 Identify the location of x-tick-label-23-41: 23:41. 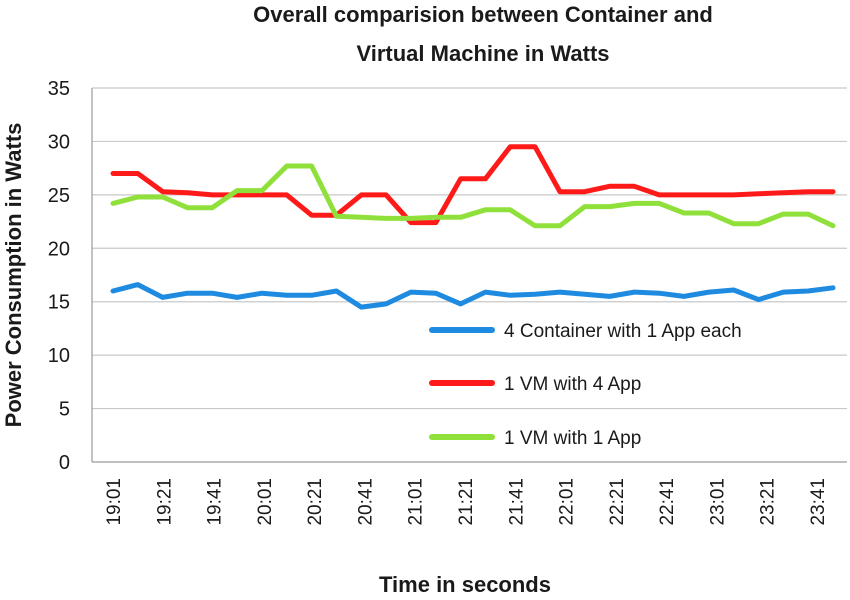
(818, 502).